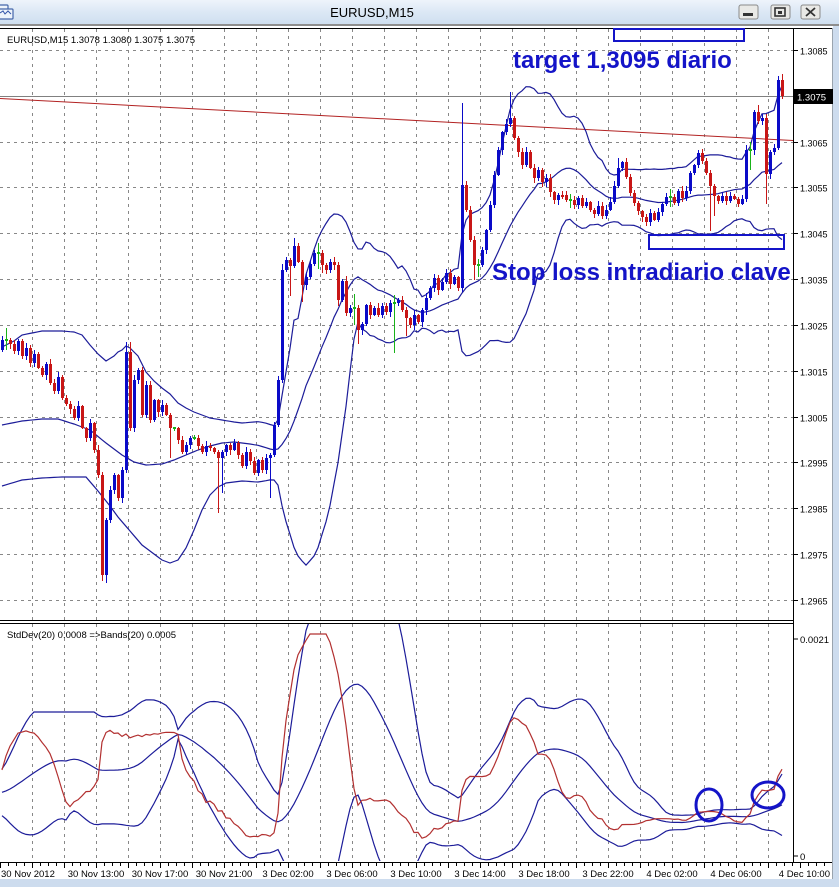 The width and height of the screenshot is (839, 887). I want to click on svg-text: 1.3045, so click(814, 235).